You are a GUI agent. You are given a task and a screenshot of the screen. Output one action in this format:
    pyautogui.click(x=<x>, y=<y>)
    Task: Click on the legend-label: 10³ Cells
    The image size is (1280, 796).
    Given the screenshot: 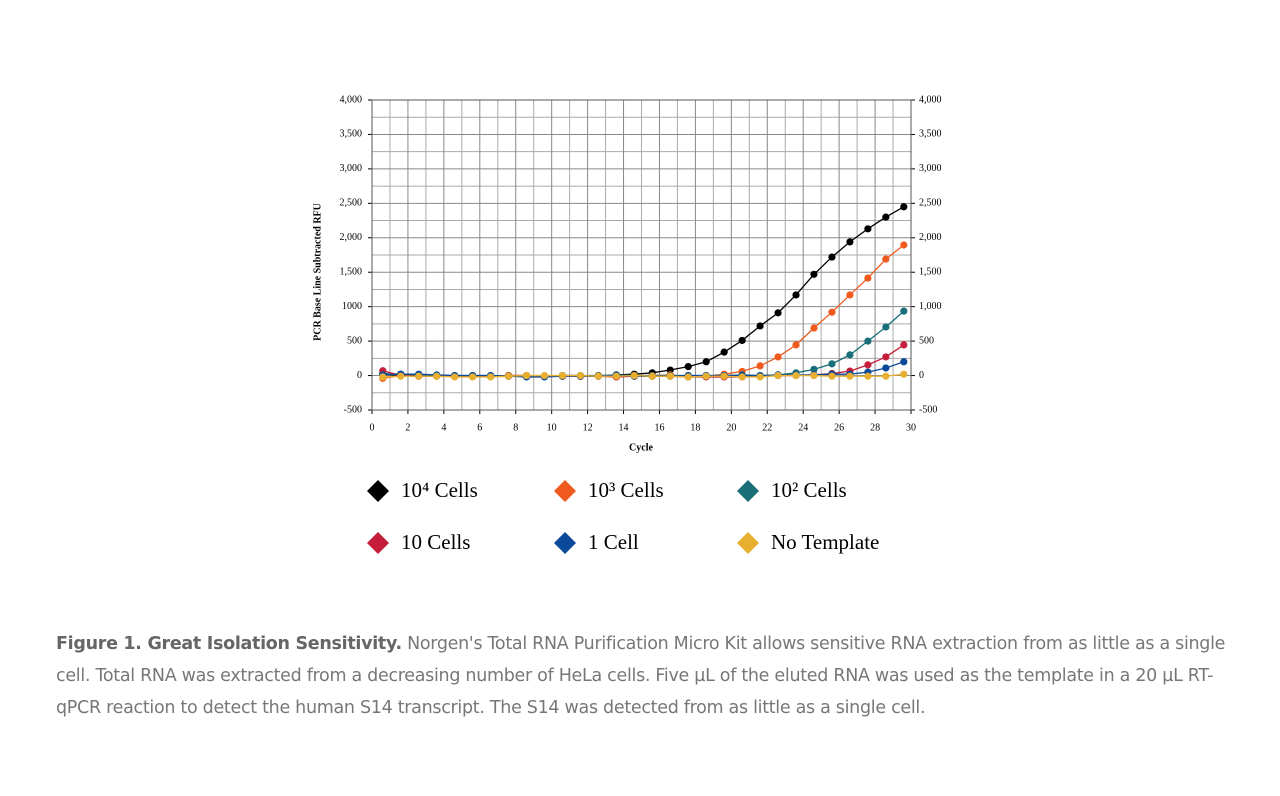 What is the action you would take?
    pyautogui.click(x=626, y=490)
    